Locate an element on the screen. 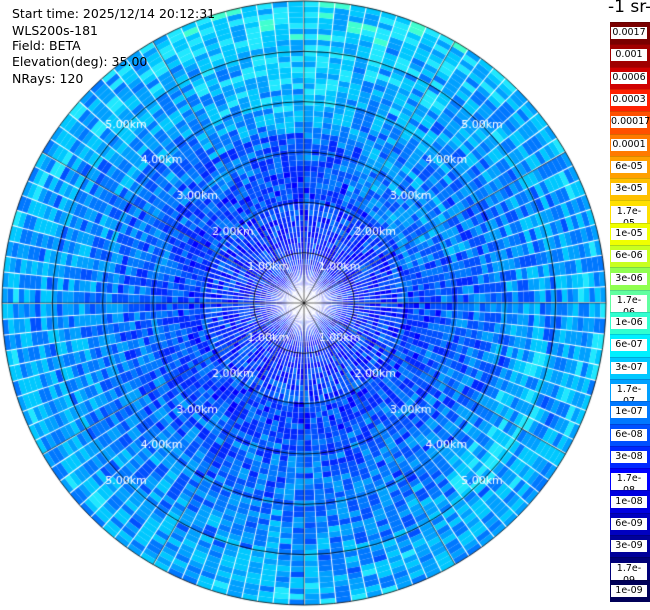  instrument-label: WLS200s-181 is located at coordinates (55, 30).